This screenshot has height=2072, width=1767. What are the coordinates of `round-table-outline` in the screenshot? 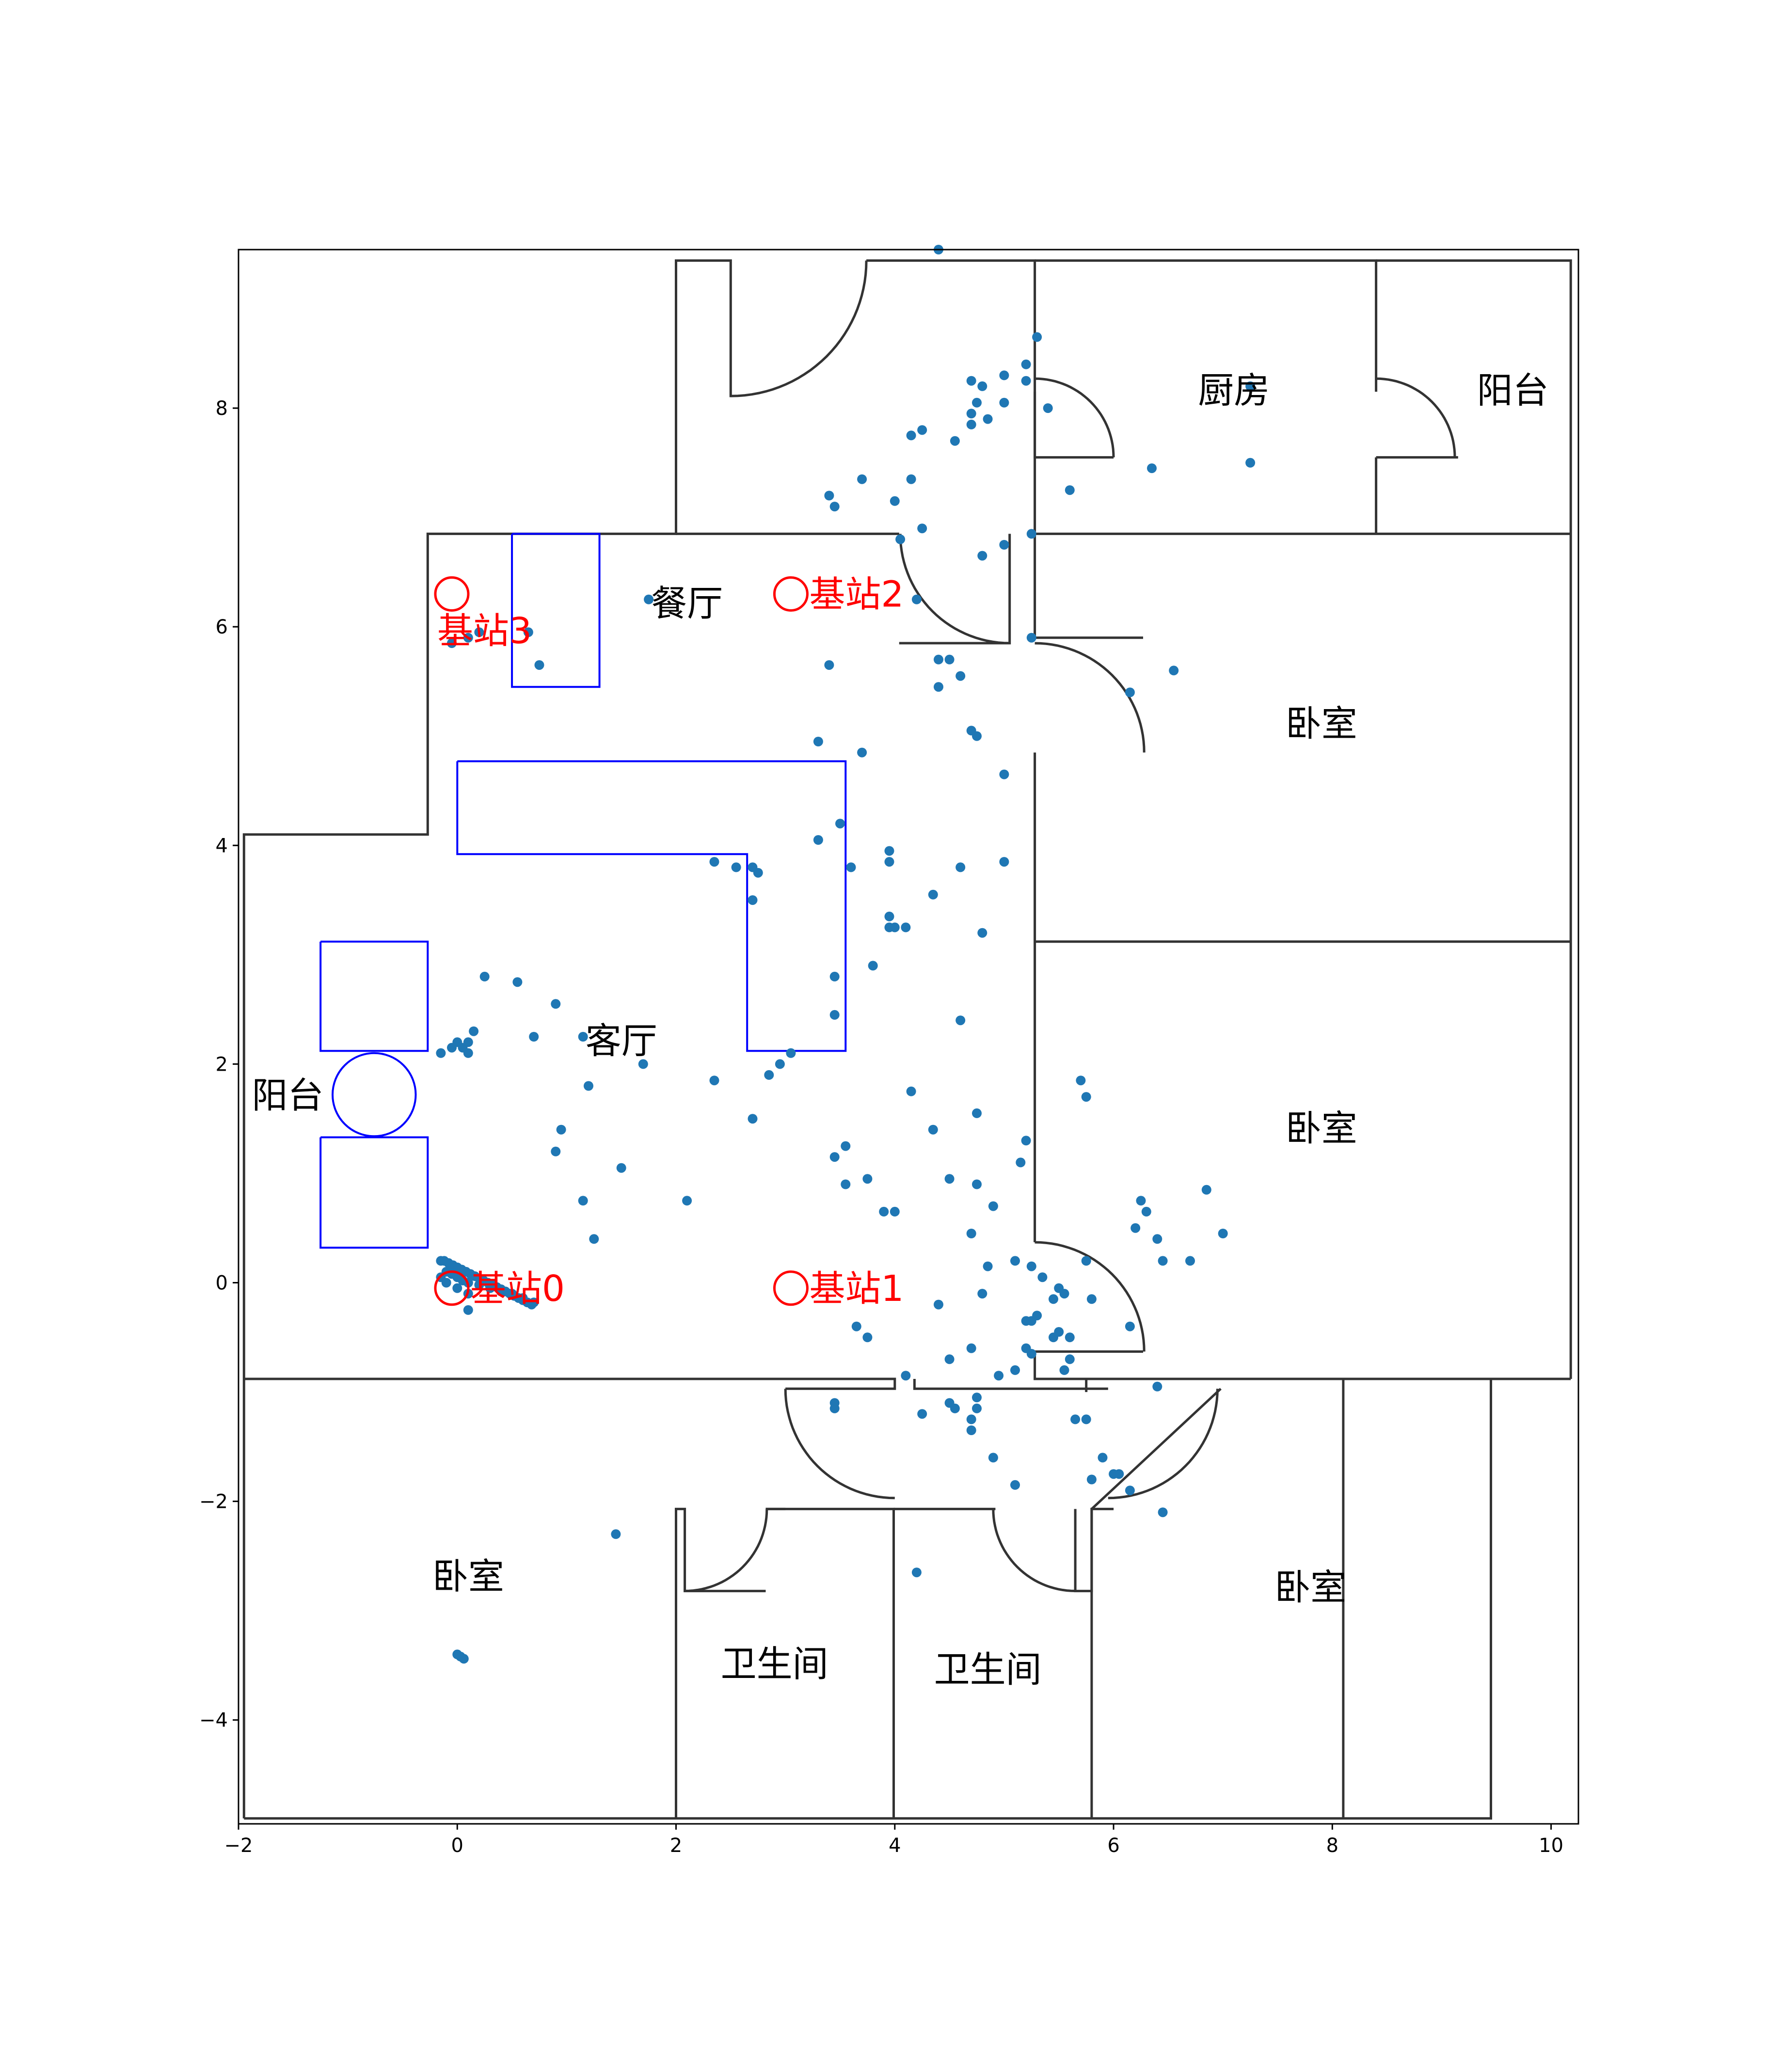 It's located at (374, 1095).